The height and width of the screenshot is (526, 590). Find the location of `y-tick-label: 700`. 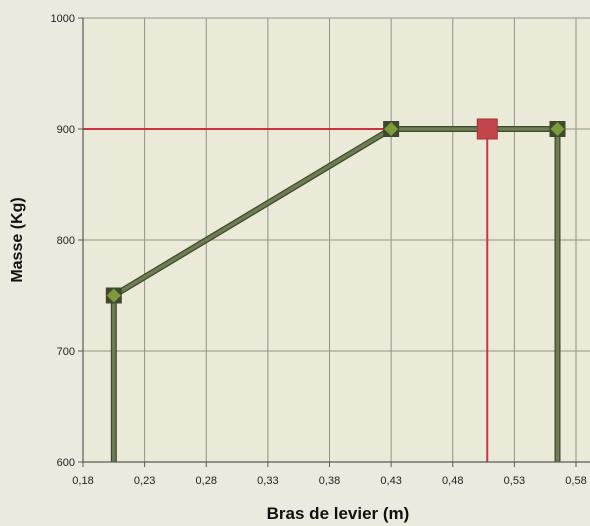

y-tick-label: 700 is located at coordinates (66, 352).